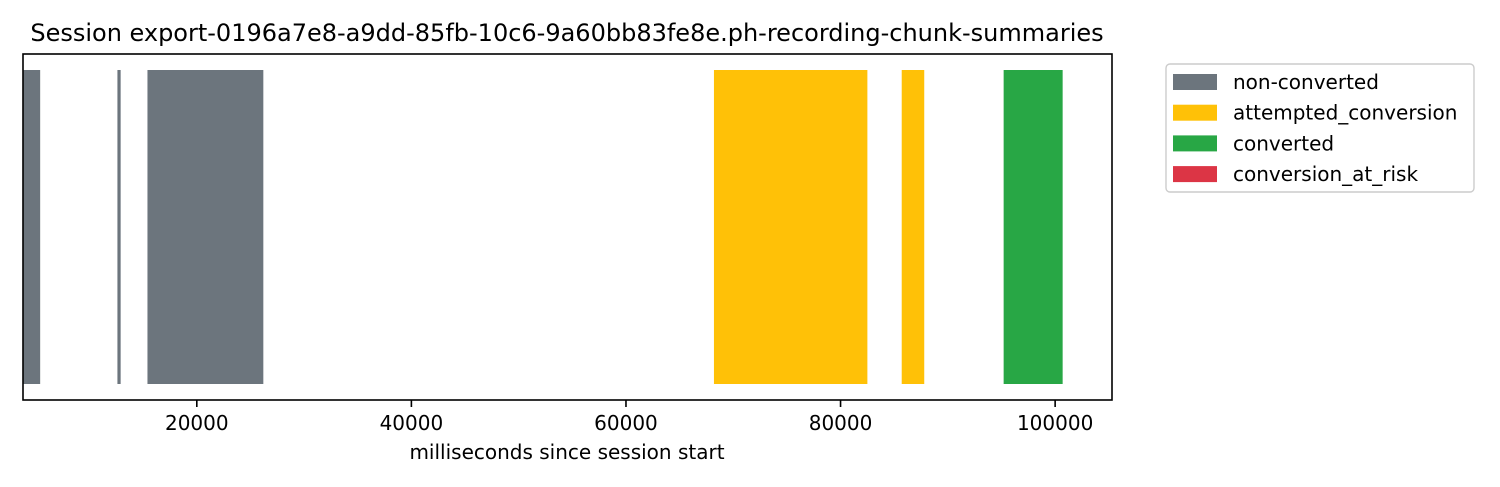 The image size is (1500, 487). What do you see at coordinates (1283, 143) in the screenshot?
I see `legend-label-converted: converted` at bounding box center [1283, 143].